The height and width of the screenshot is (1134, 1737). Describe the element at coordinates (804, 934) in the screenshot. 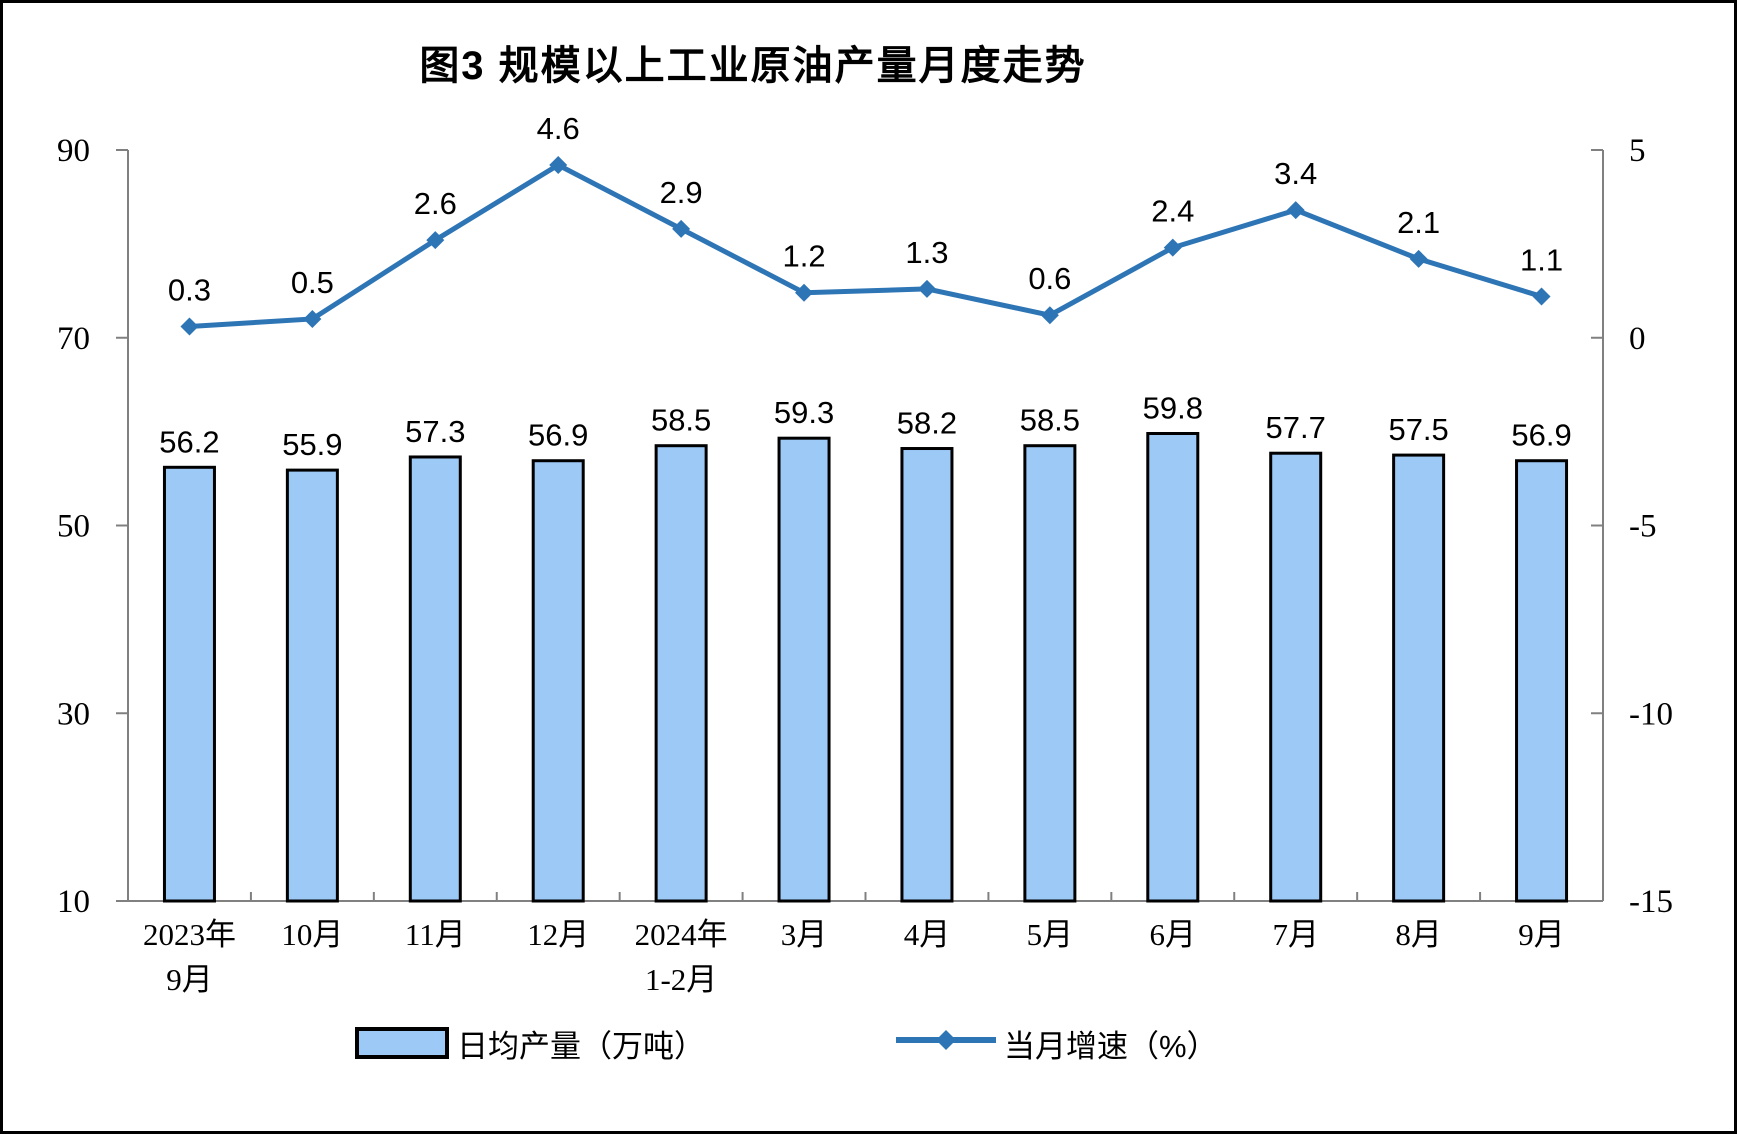

I see `x-axis-label: 3月` at that location.